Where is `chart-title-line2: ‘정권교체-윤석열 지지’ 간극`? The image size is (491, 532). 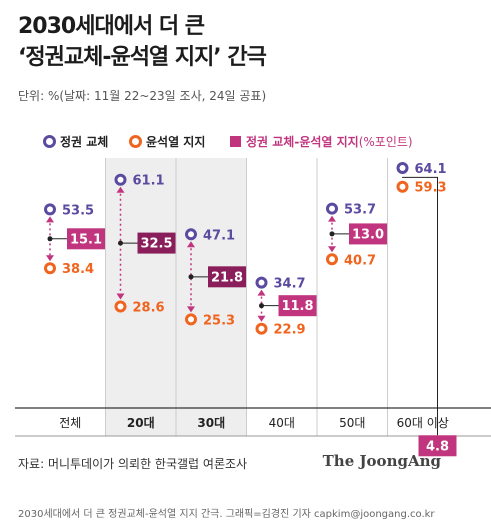 chart-title-line2: ‘정권교체-윤석열 지지’ 간극 is located at coordinates (142, 57).